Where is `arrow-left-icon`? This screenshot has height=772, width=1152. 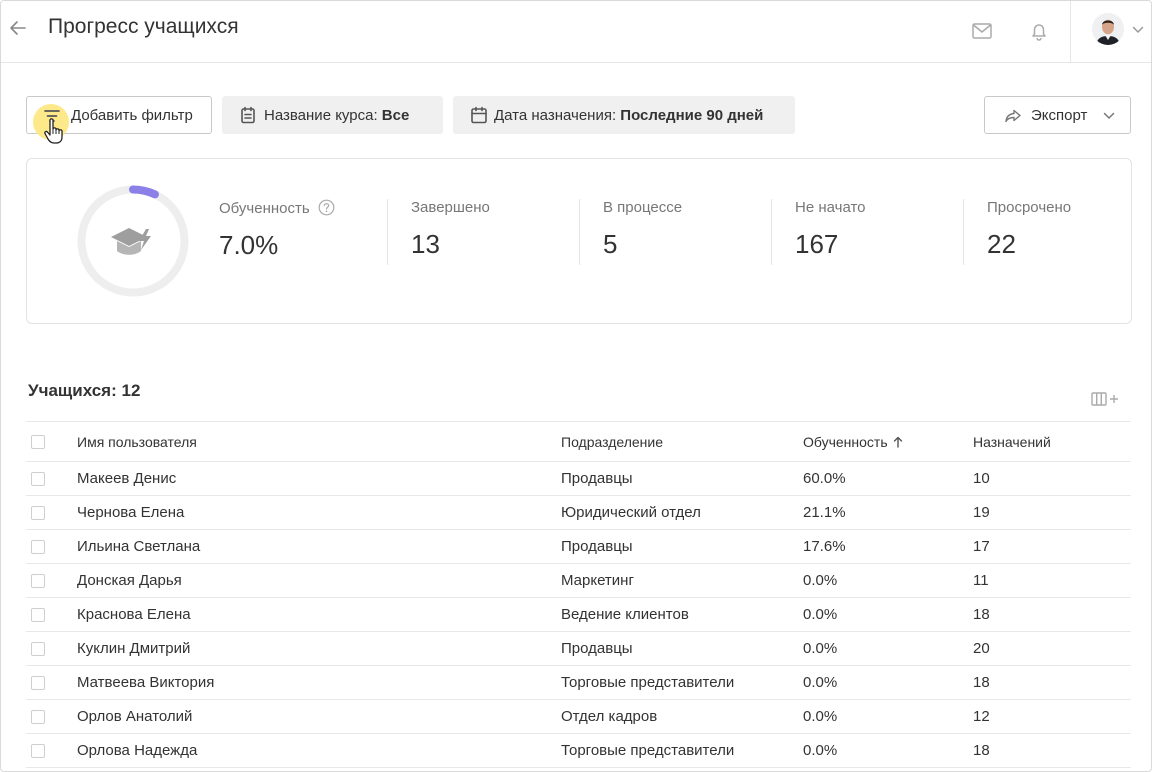
arrow-left-icon is located at coordinates (18, 28).